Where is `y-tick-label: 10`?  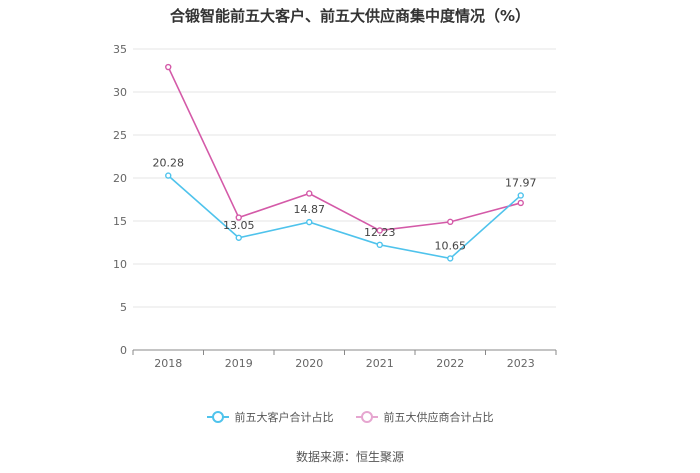 y-tick-label: 10 is located at coordinates (120, 264).